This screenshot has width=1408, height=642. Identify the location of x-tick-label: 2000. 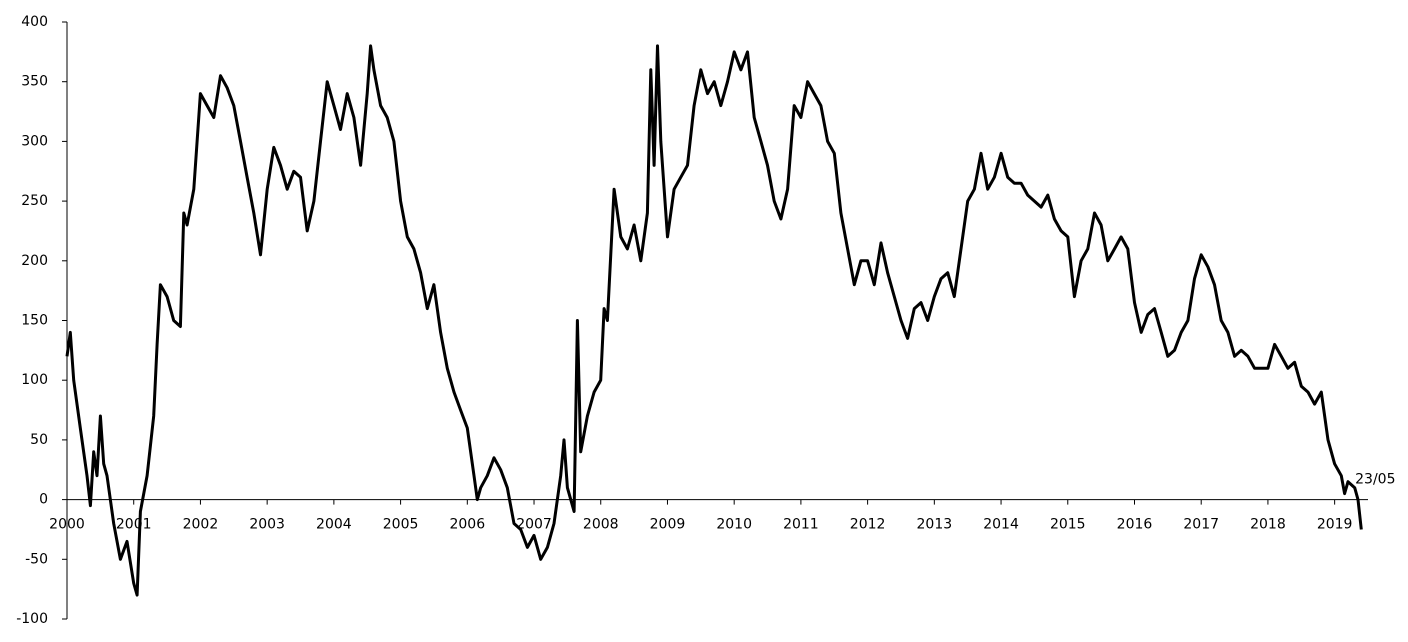
(67, 525).